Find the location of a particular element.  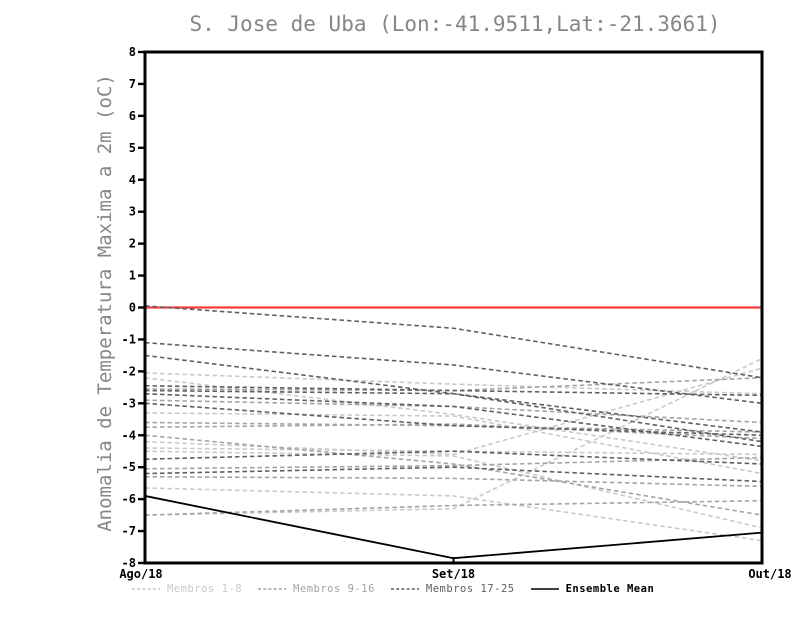

legend-item-membros-1-8: Membros 1-8 is located at coordinates (186, 589).